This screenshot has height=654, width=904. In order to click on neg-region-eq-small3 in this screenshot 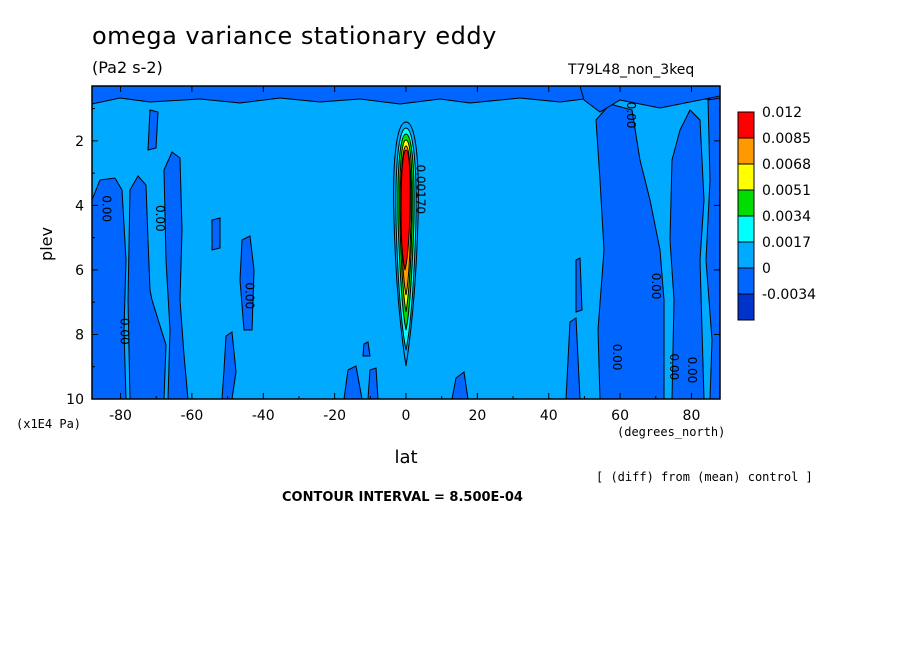, I will do `click(366, 349)`.